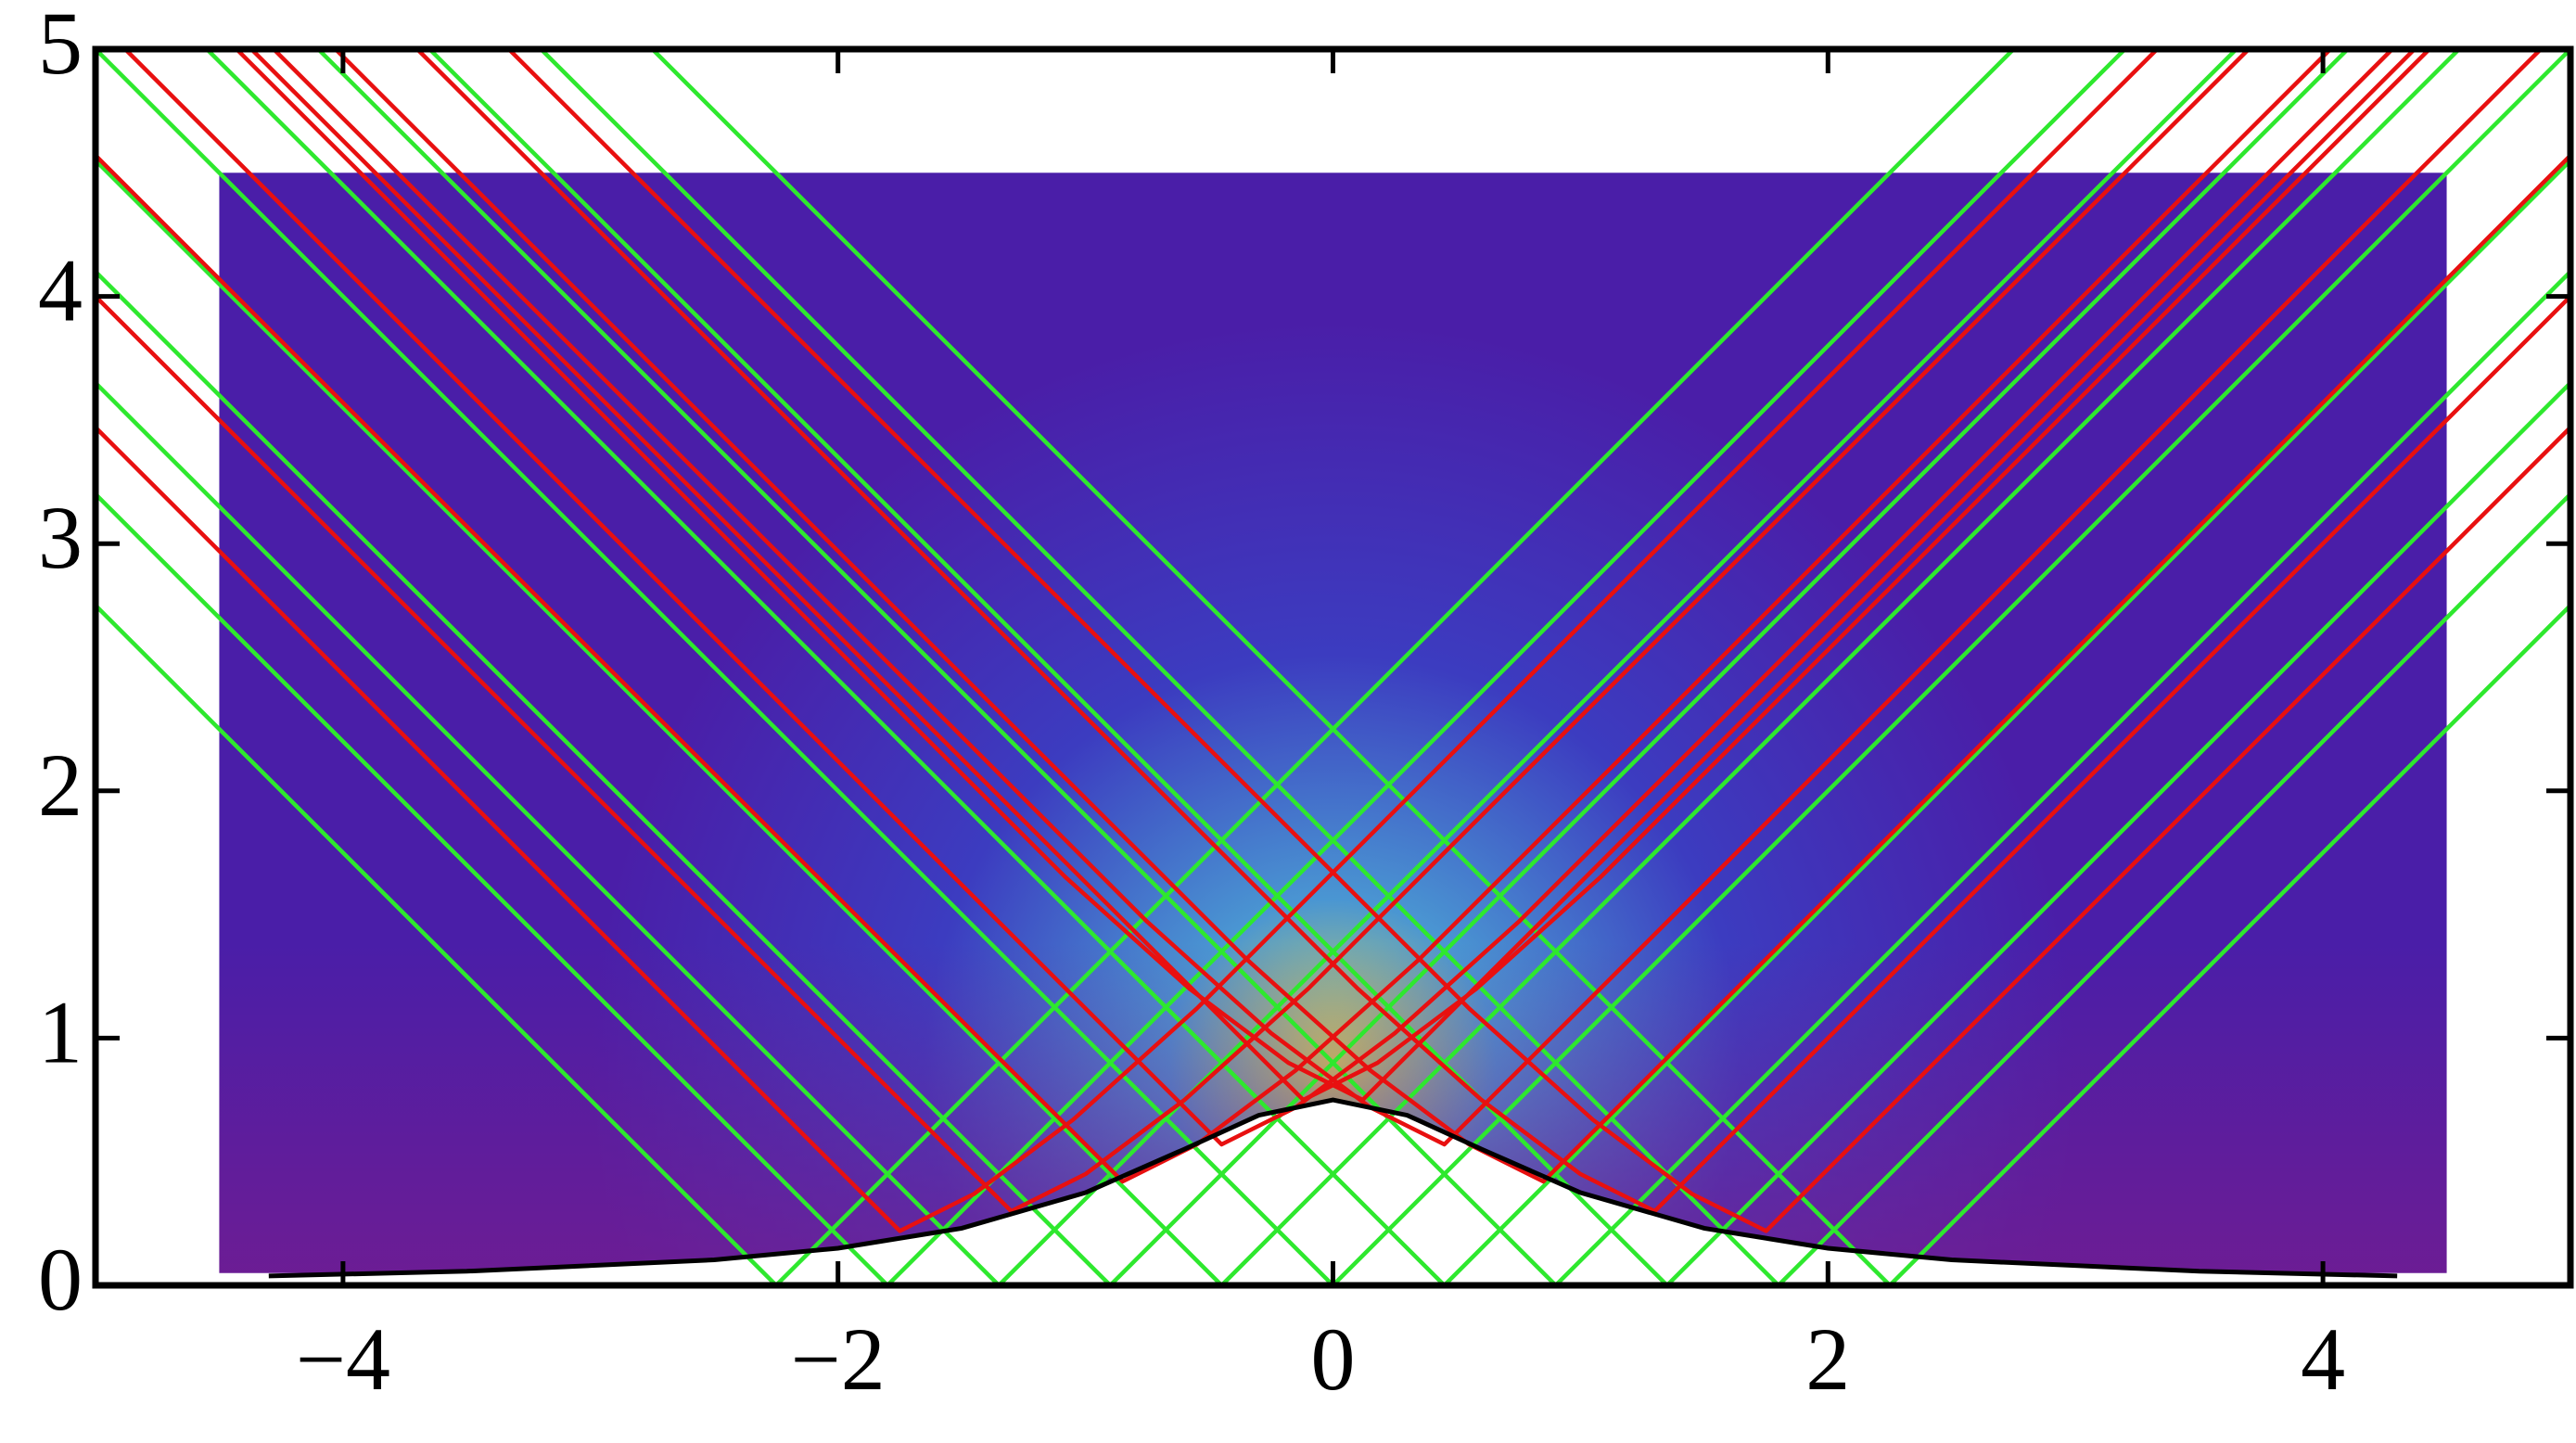  Describe the element at coordinates (2323, 1359) in the screenshot. I see `x-tick-label: 4` at that location.